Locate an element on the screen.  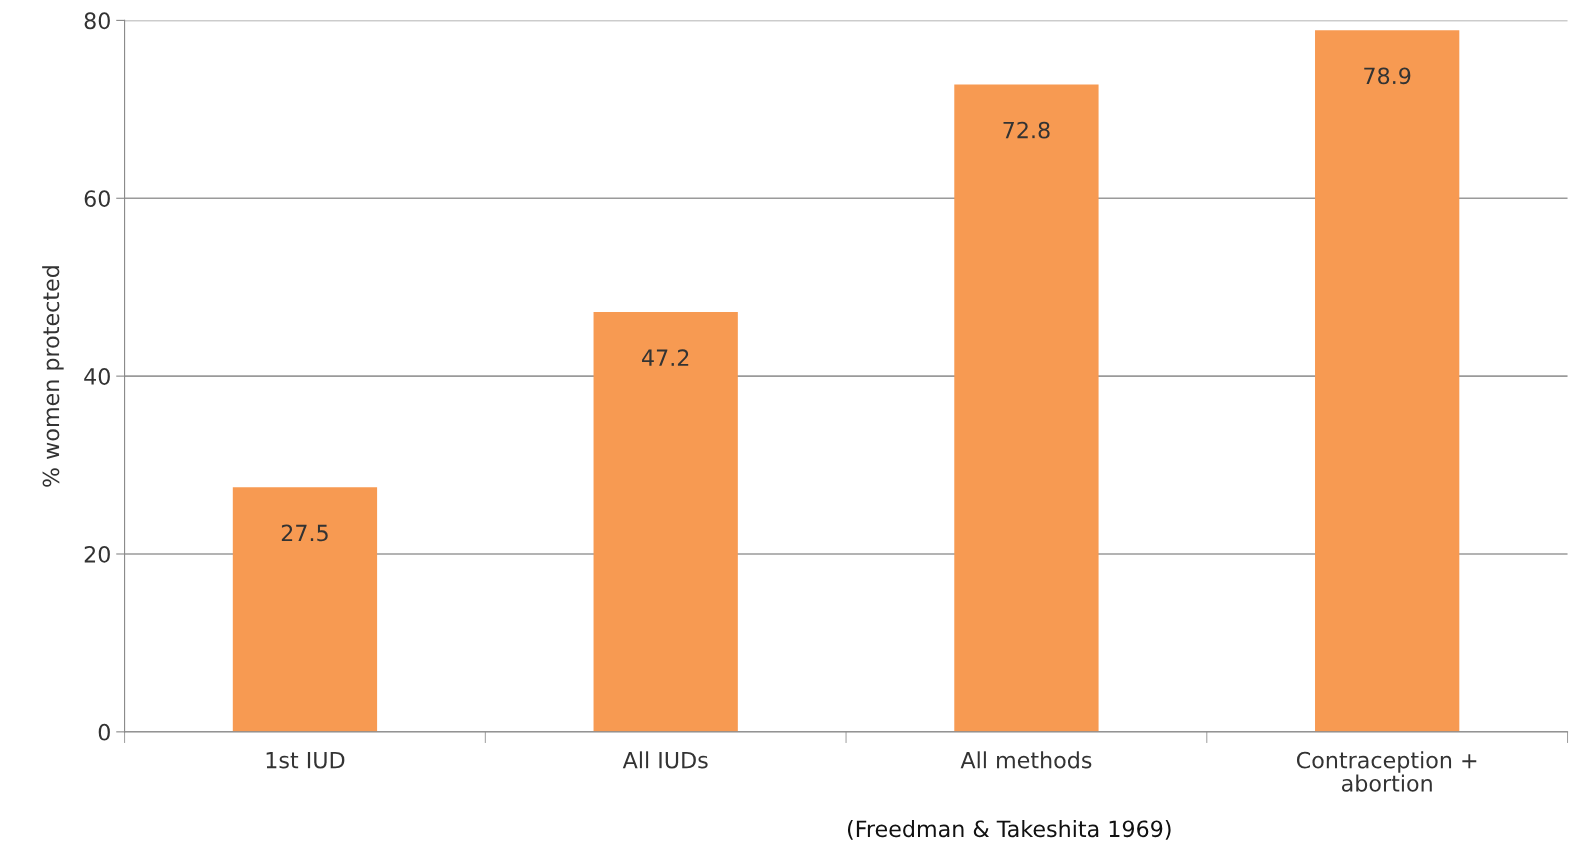
y-axis-title: % women protected is located at coordinates (53, 376).